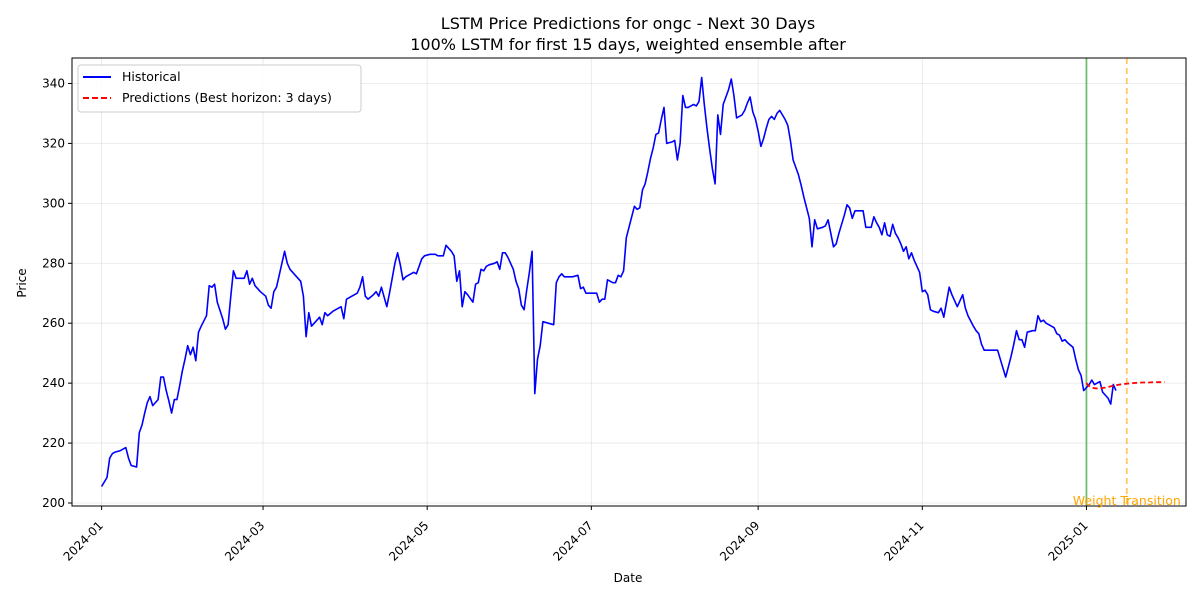  What do you see at coordinates (22, 282) in the screenshot?
I see `y-axis-label: Price` at bounding box center [22, 282].